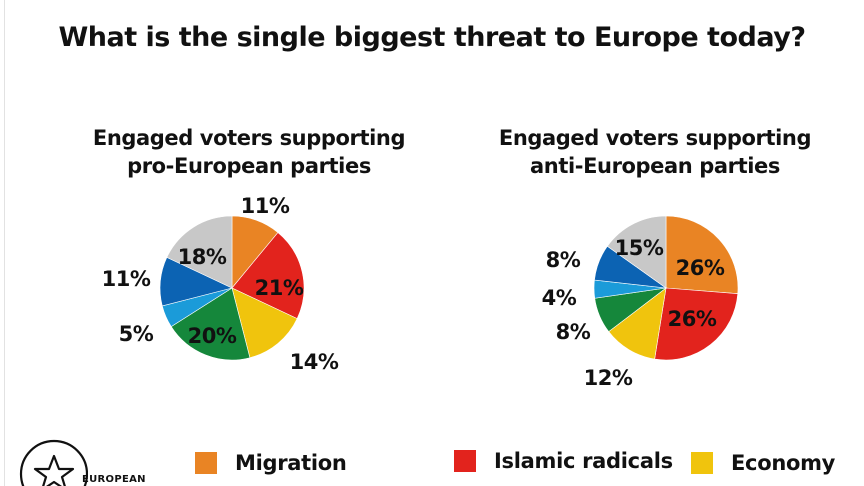 This screenshot has height=486, width=864. Describe the element at coordinates (583, 461) in the screenshot. I see `legend-label-islamic-radicals: Islamic radicals` at that location.